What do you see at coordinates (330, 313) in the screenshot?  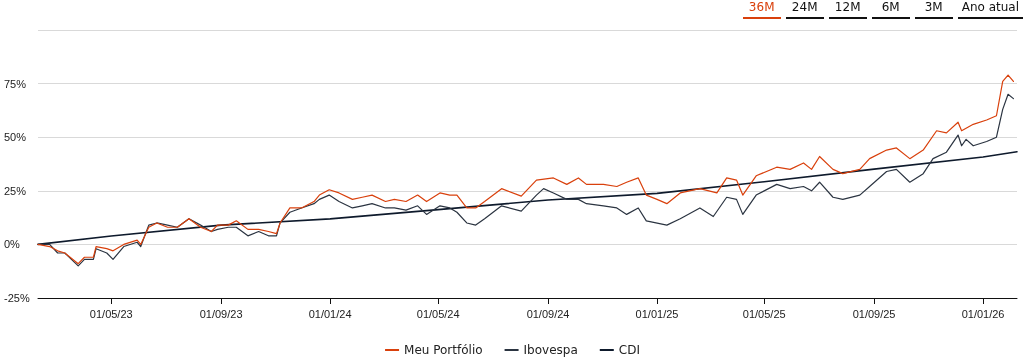 I see `x-tick-label: 01/01/24` at bounding box center [330, 313].